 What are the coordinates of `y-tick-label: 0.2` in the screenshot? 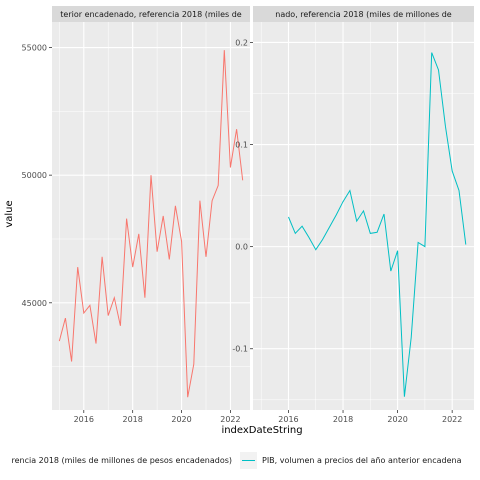 It's located at (241, 42).